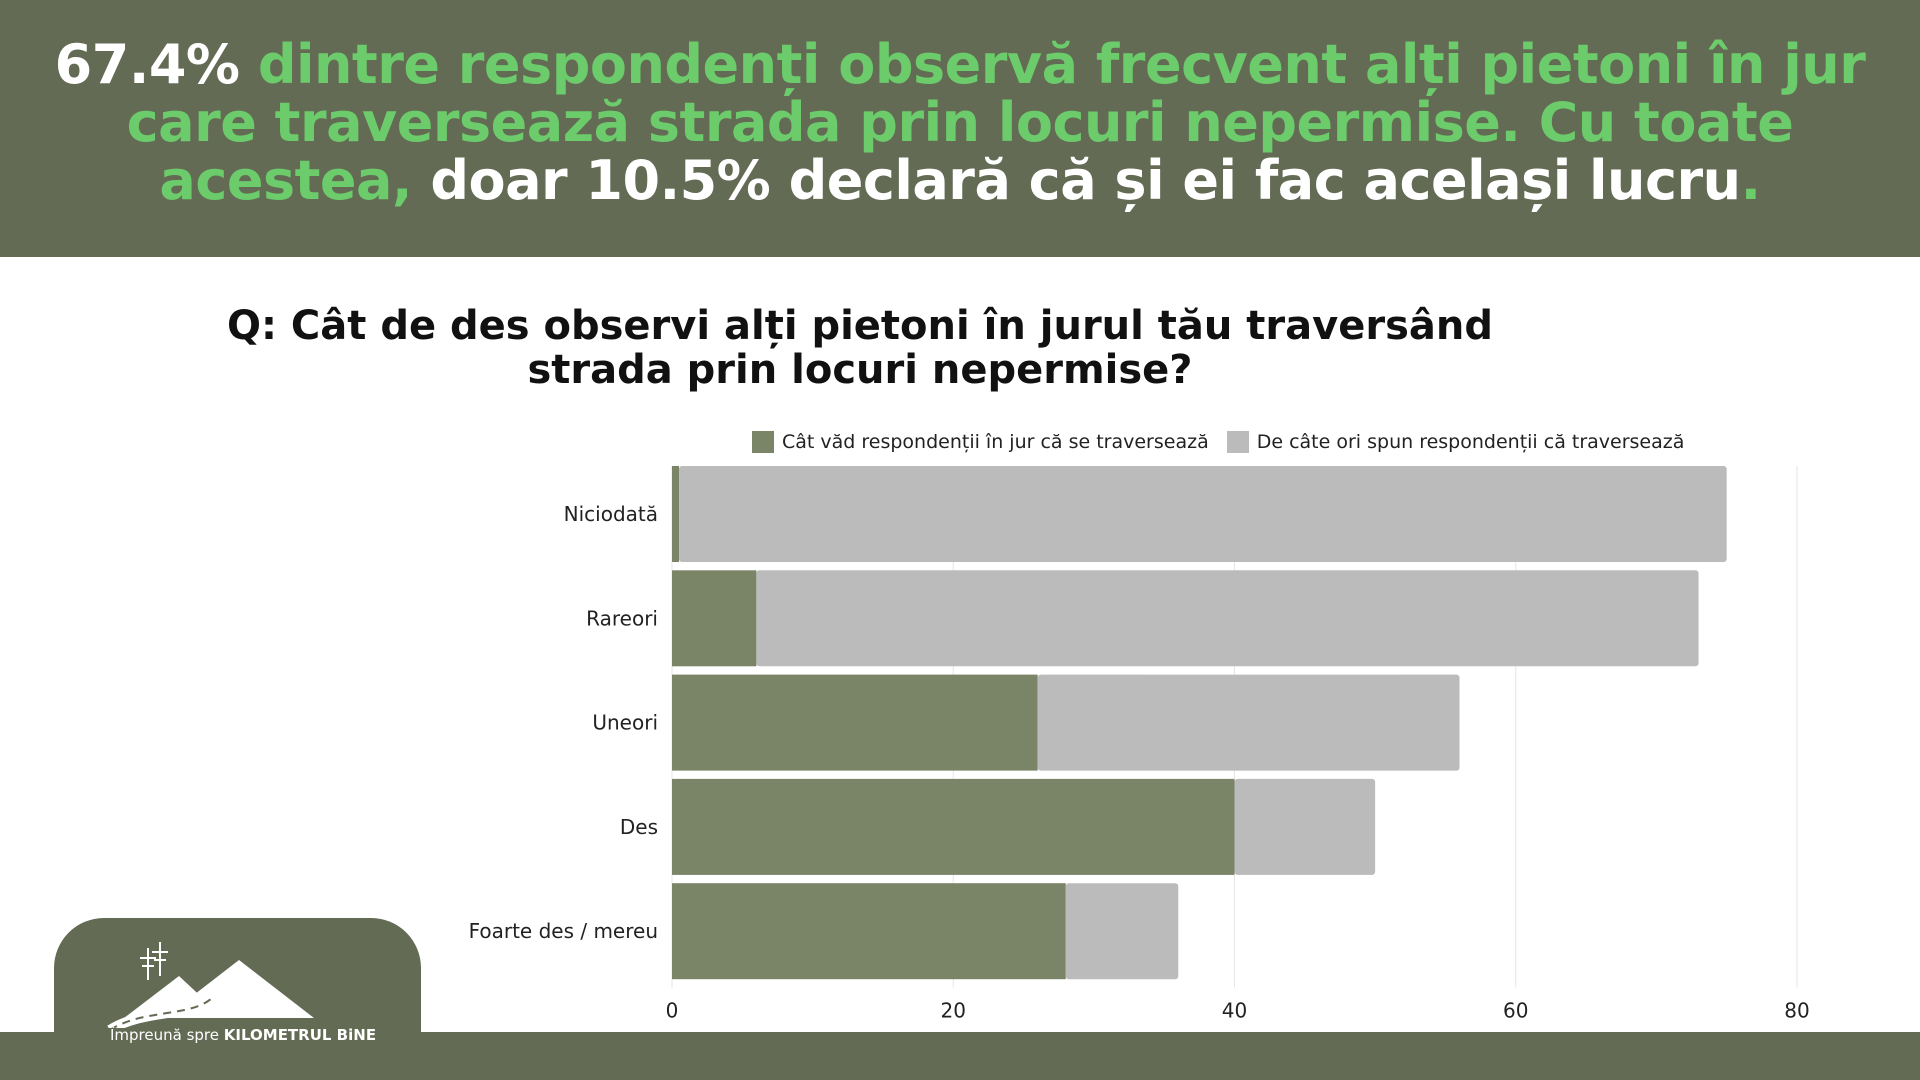 This screenshot has width=1920, height=1080. I want to click on category-label: Des, so click(639, 827).